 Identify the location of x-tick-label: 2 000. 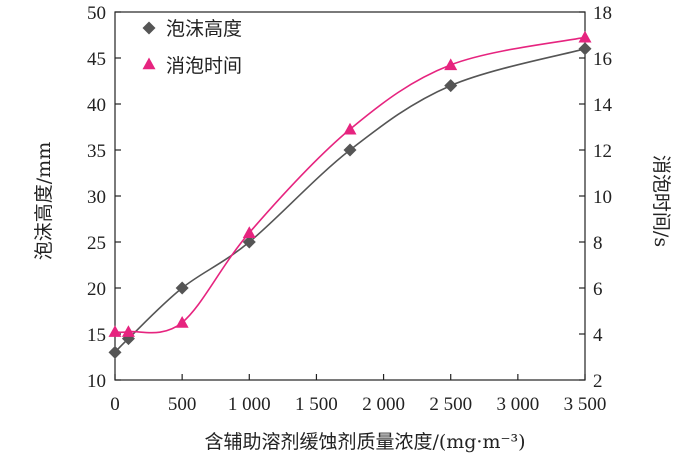
(383, 404).